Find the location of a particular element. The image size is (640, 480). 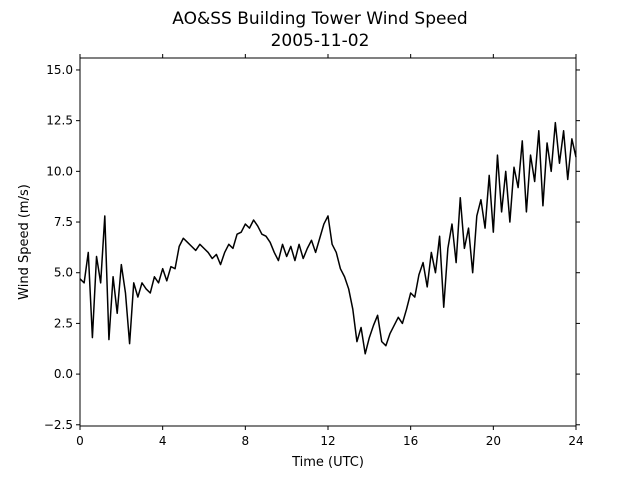

y-tick-label: 2.5 is located at coordinates (63, 323).